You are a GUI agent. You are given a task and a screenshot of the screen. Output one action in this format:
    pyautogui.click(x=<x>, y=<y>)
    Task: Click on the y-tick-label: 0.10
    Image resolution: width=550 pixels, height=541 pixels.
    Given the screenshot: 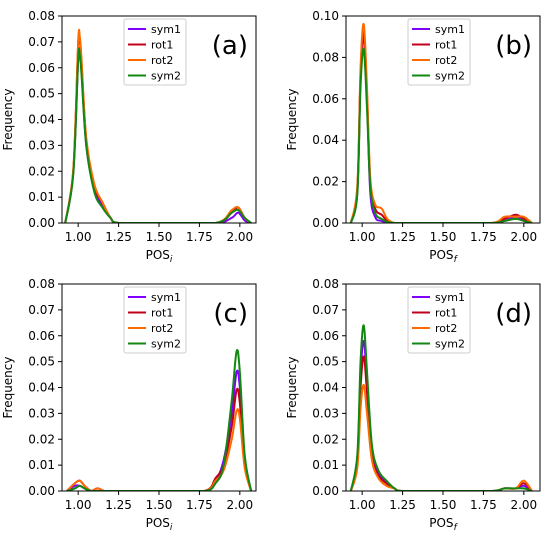 What is the action you would take?
    pyautogui.click(x=325, y=16)
    